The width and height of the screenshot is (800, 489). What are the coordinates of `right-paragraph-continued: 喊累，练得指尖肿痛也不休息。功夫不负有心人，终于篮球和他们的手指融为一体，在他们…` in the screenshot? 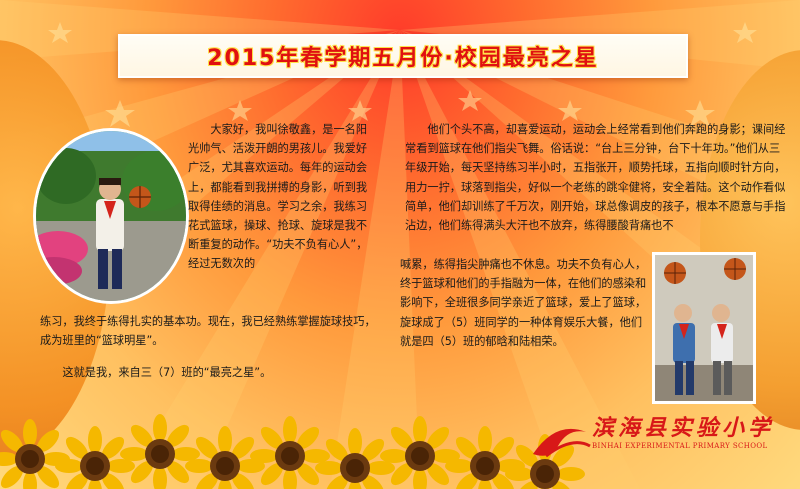 It's located at (523, 303).